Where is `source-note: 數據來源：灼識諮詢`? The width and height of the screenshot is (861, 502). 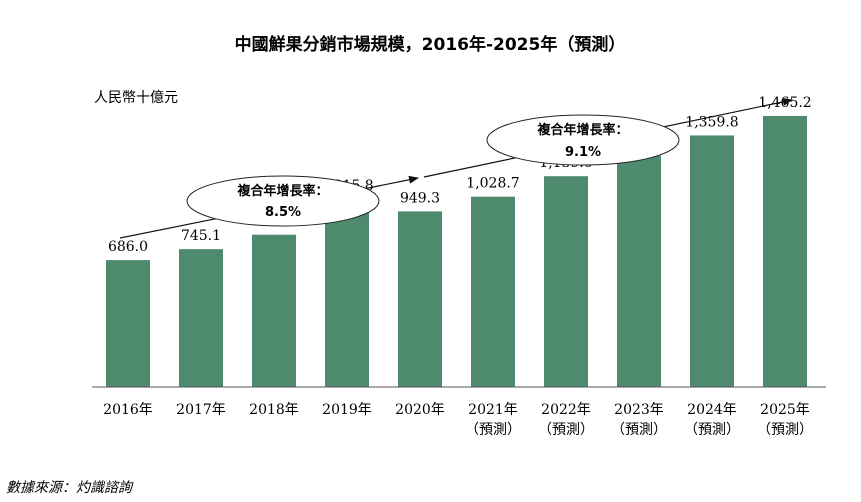
source-note: 數據來源：灼識諮詢 is located at coordinates (70, 488).